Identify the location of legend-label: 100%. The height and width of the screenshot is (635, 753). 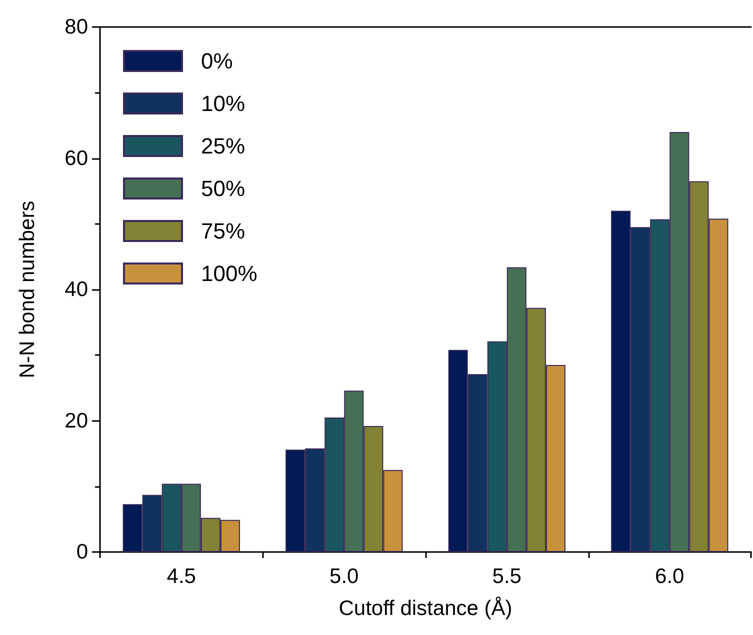
(229, 273).